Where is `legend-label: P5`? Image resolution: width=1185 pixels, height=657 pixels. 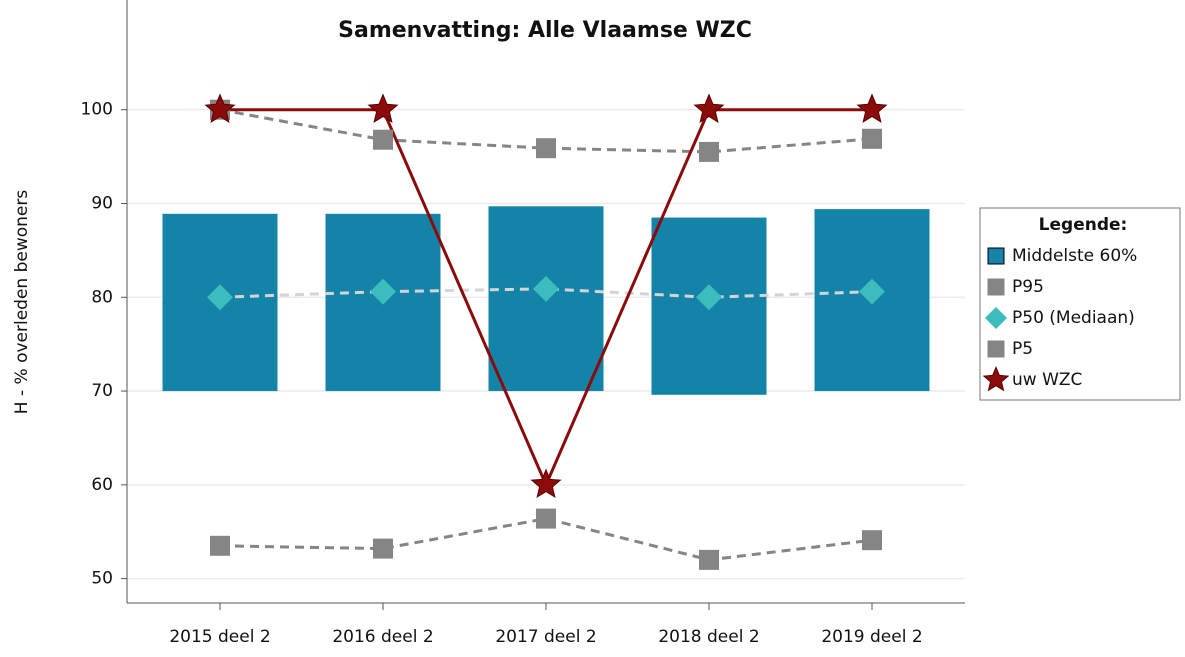
legend-label: P5 is located at coordinates (1022, 349).